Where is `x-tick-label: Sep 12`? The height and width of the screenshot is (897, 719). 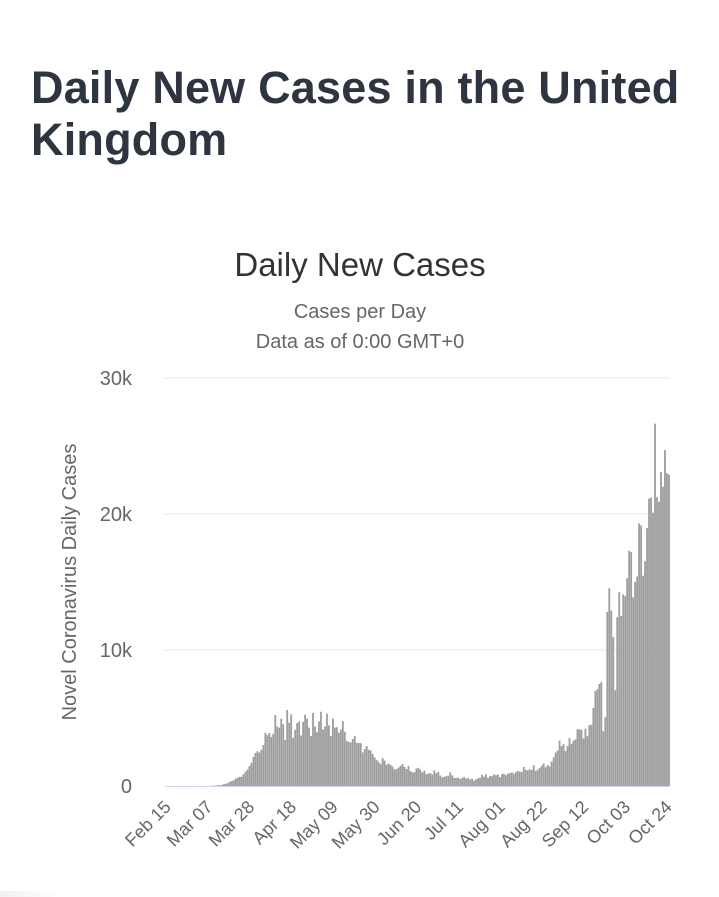 x-tick-label: Sep 12 is located at coordinates (565, 824).